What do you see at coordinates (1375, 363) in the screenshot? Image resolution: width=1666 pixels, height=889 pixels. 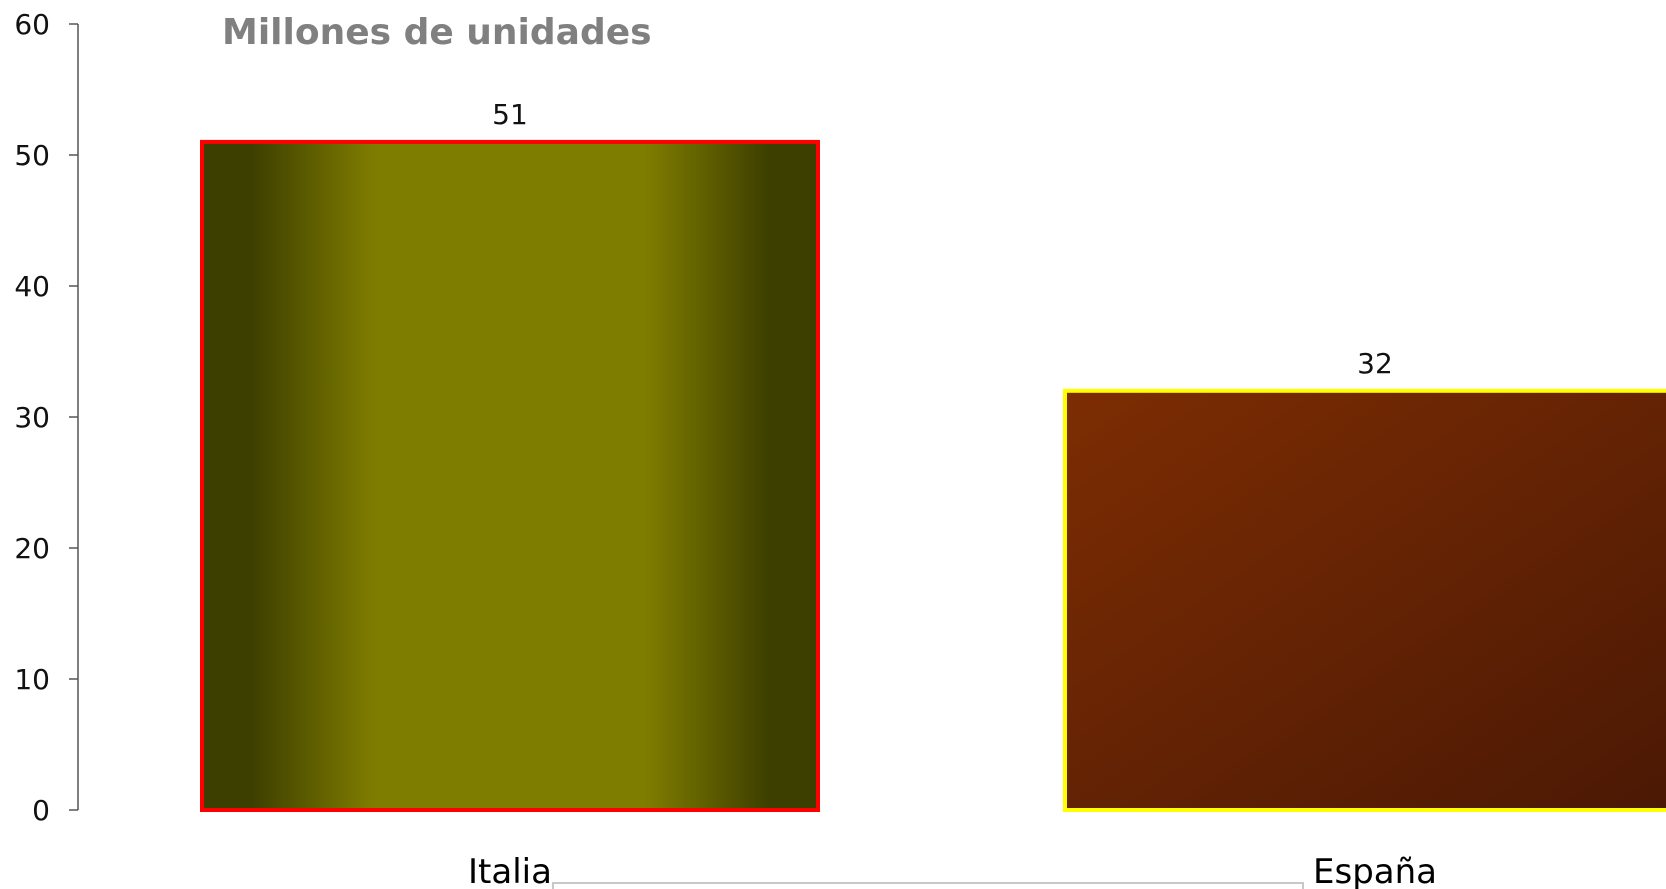 I see `data-label: 32` at bounding box center [1375, 363].